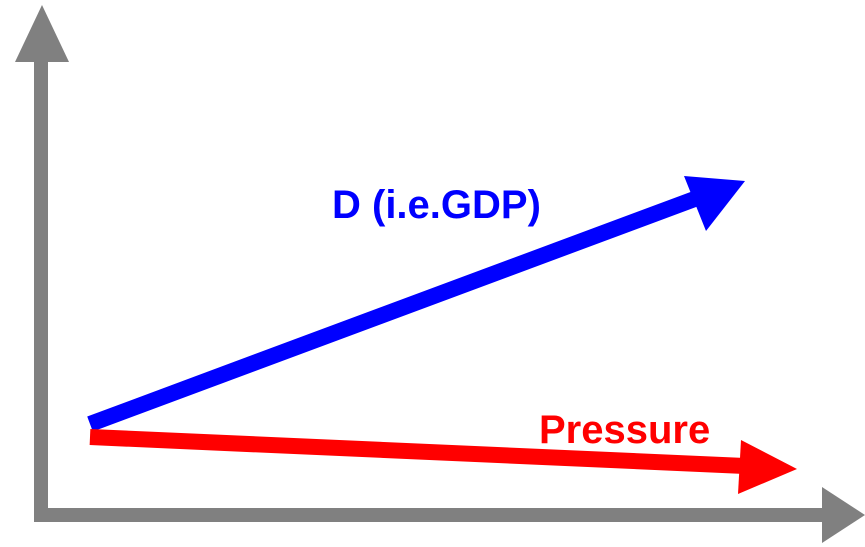  Describe the element at coordinates (436, 205) in the screenshot. I see `gdp-label: D (i.e.GDP)` at that location.